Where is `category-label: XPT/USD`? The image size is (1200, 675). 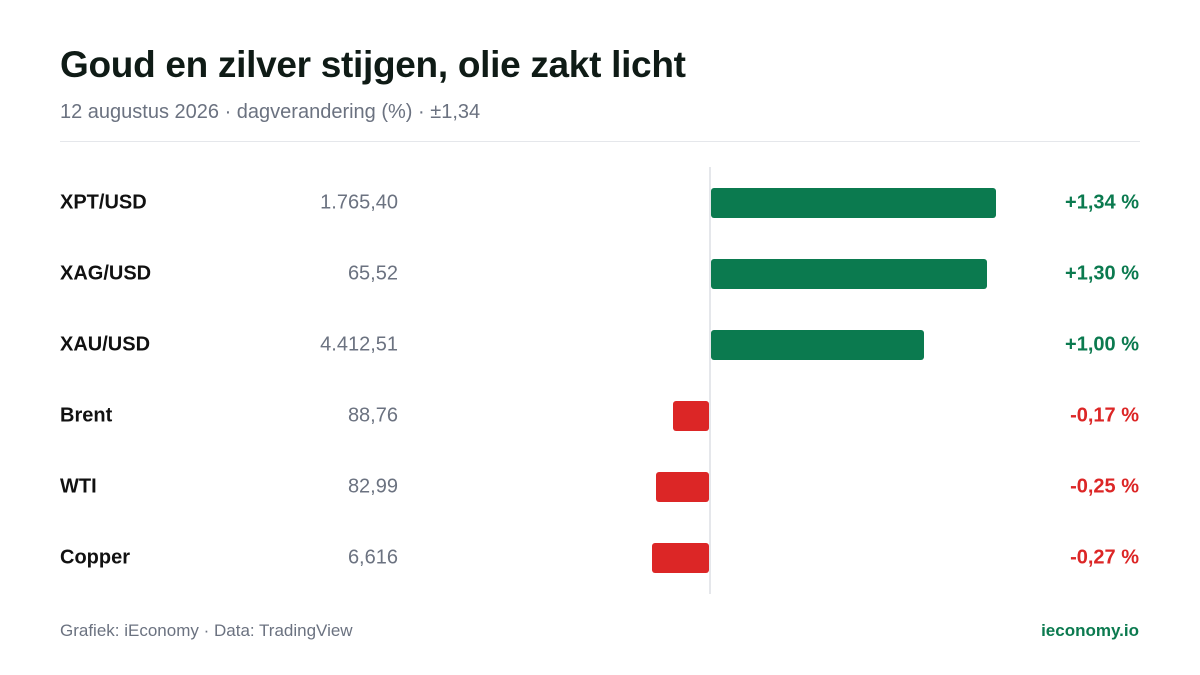 category-label: XPT/USD is located at coordinates (103, 202).